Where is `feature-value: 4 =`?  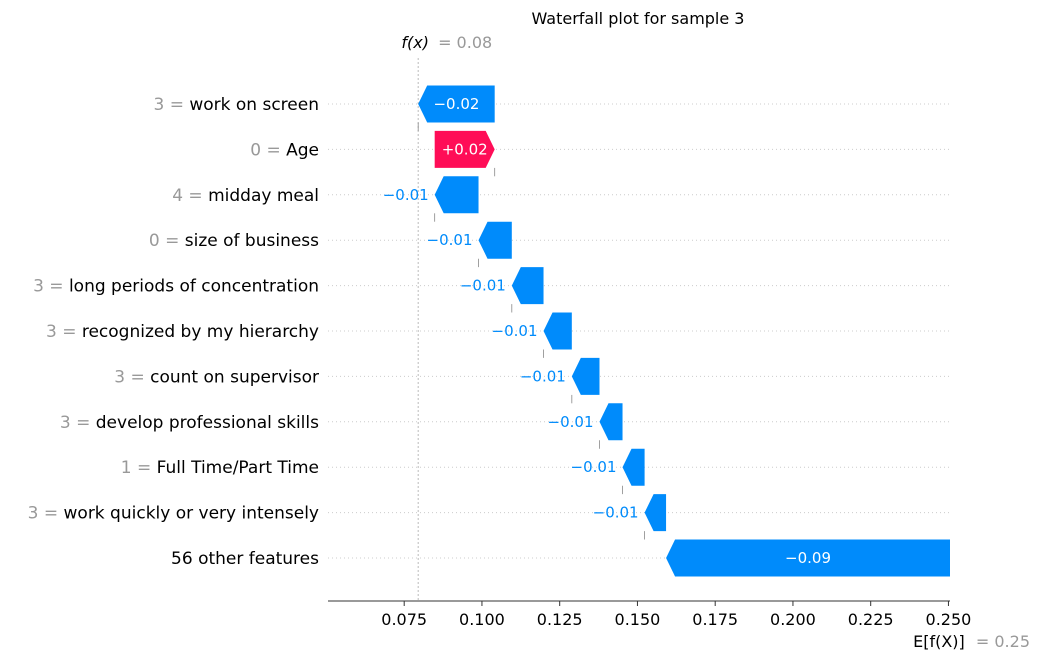 feature-value: 4 = is located at coordinates (190, 196).